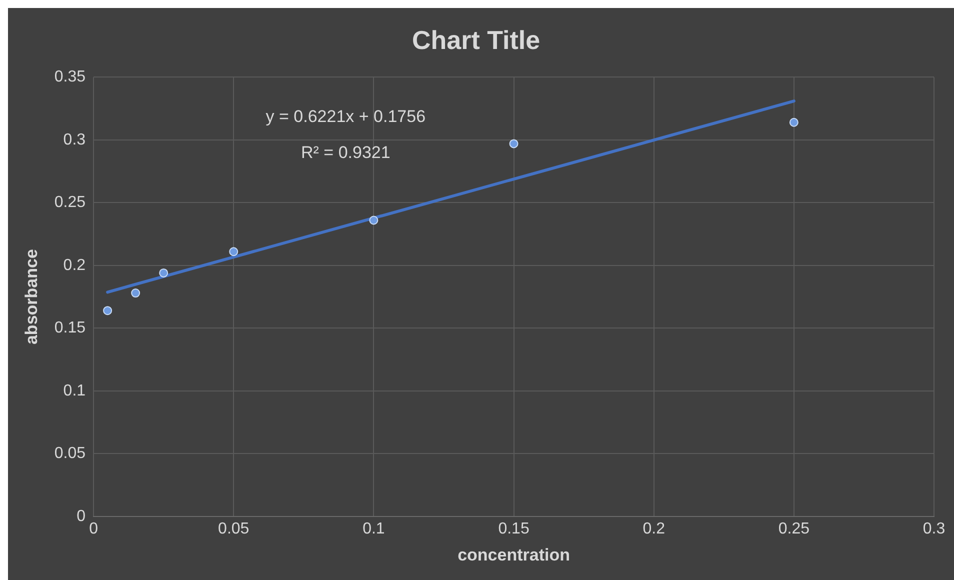 Image resolution: width=954 pixels, height=580 pixels. I want to click on y-axis-title: absorbance, so click(31, 297).